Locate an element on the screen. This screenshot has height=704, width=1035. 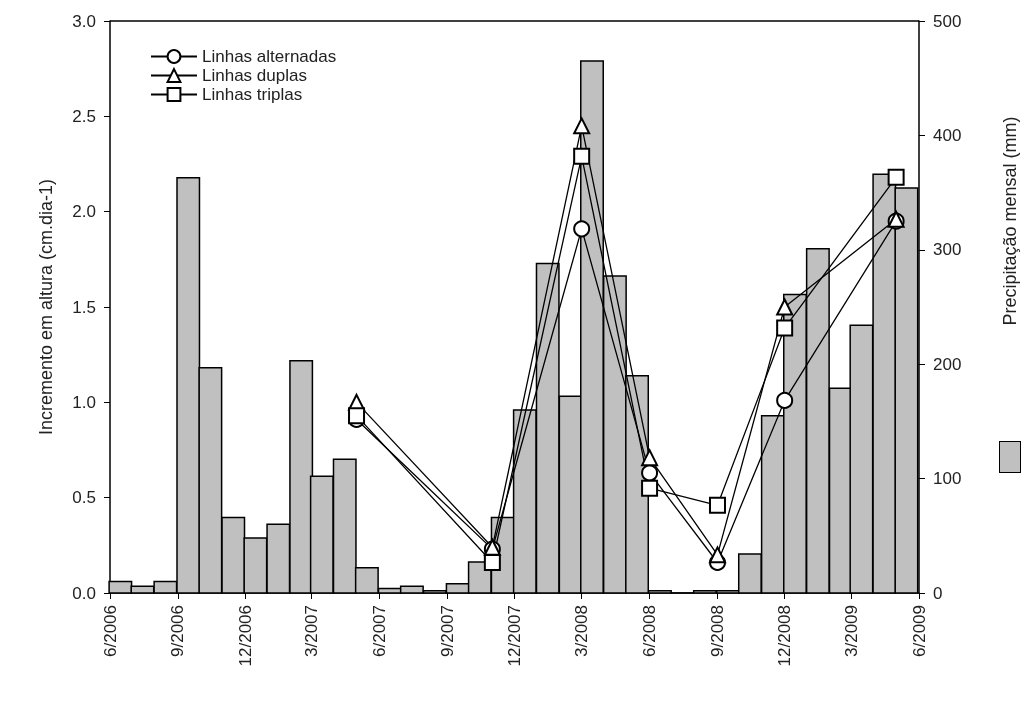
x-tick-label: 12/2006 is located at coordinates (245, 636).